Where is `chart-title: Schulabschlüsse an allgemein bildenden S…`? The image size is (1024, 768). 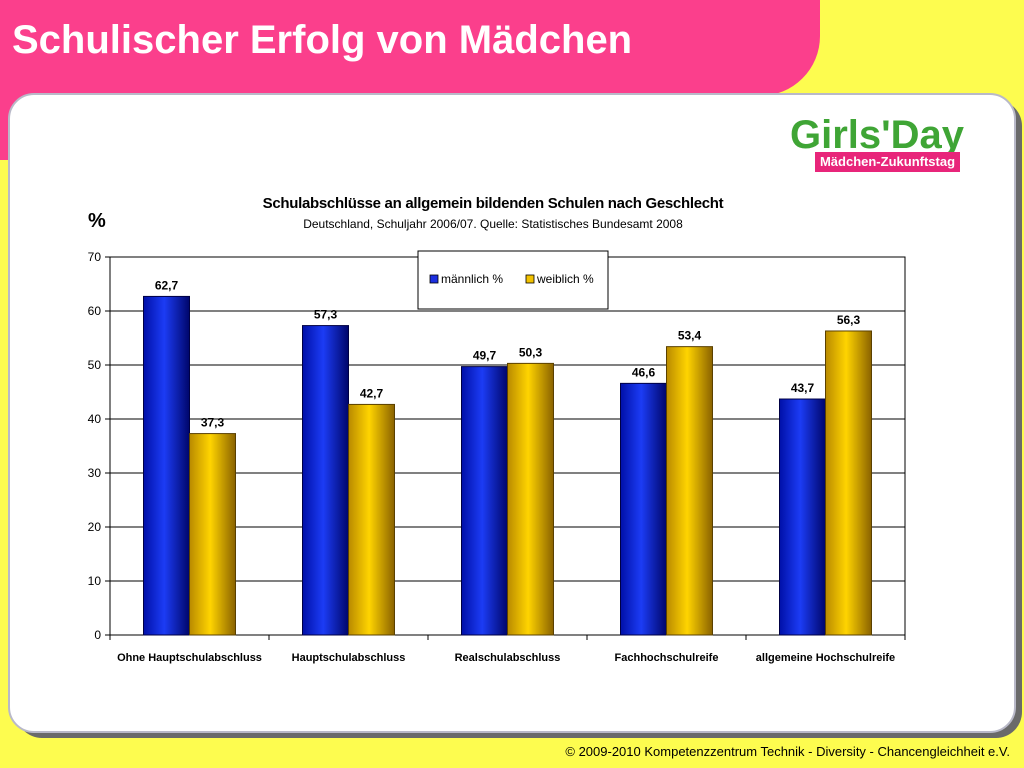 chart-title: Schulabschlüsse an allgemein bildenden S… is located at coordinates (493, 203).